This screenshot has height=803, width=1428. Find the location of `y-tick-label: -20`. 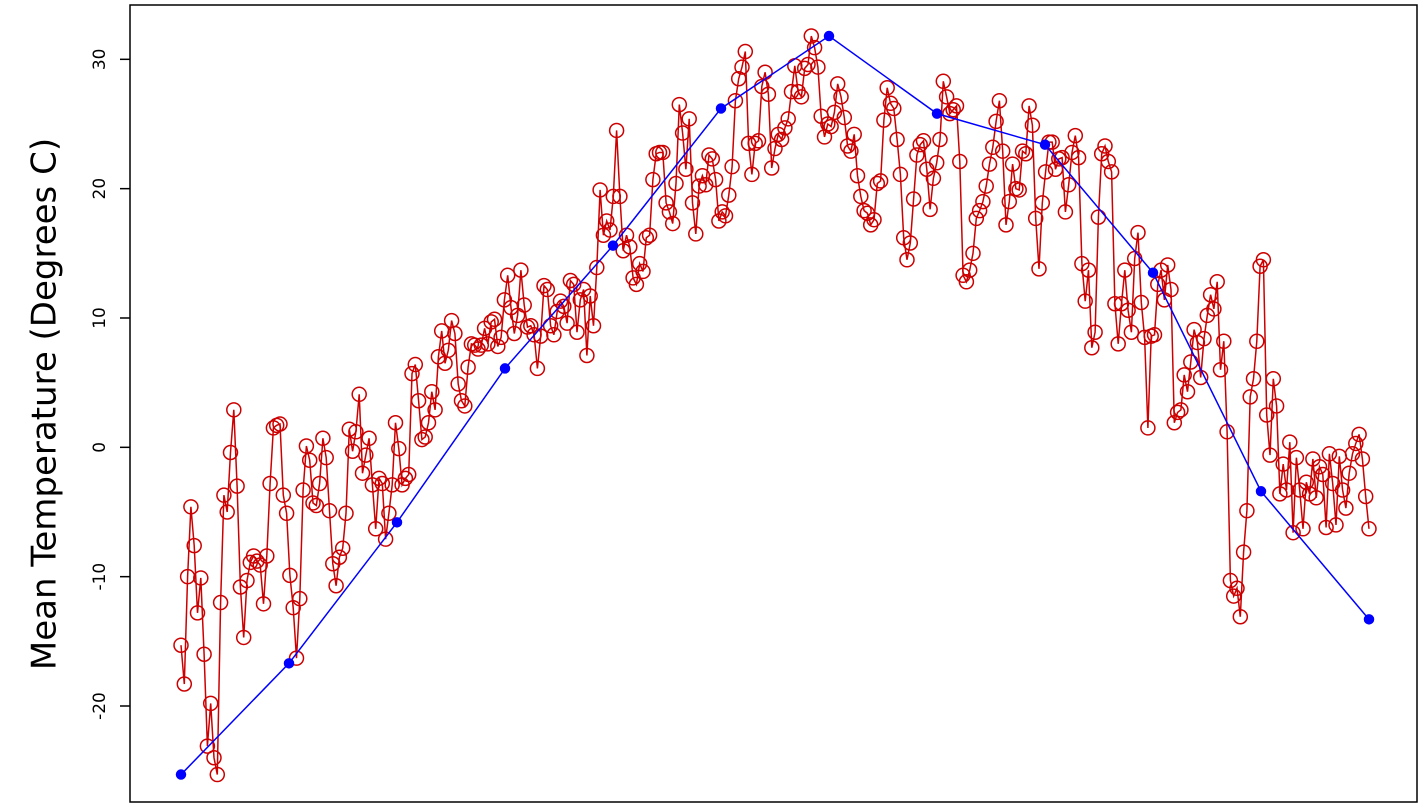

y-tick-label: -20 is located at coordinates (100, 706).